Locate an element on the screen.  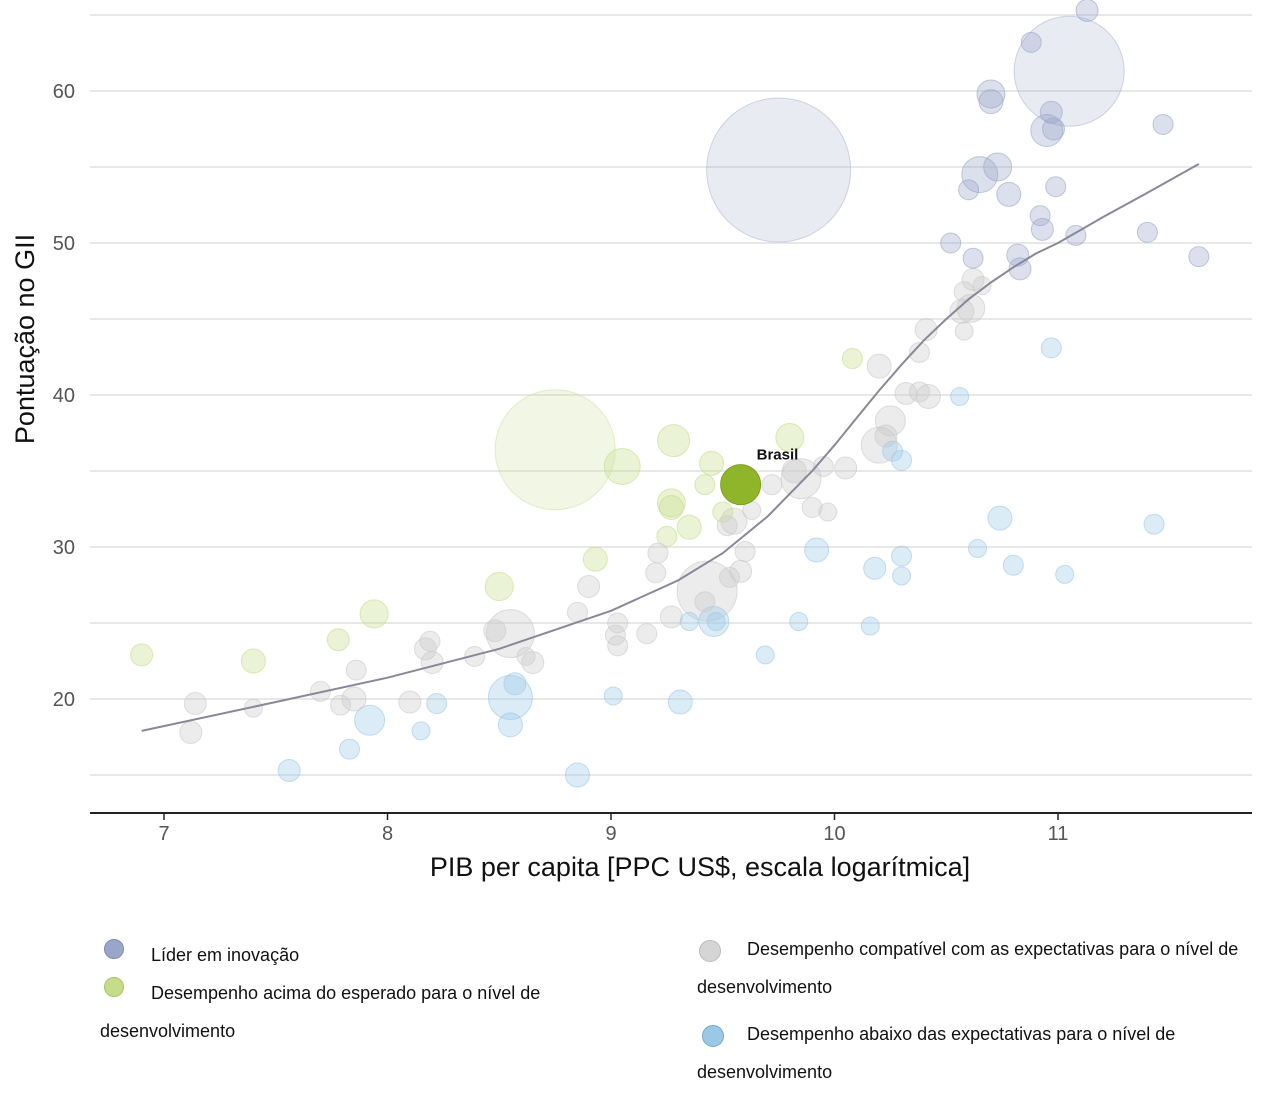
legend-swatch-in-line is located at coordinates (710, 951).